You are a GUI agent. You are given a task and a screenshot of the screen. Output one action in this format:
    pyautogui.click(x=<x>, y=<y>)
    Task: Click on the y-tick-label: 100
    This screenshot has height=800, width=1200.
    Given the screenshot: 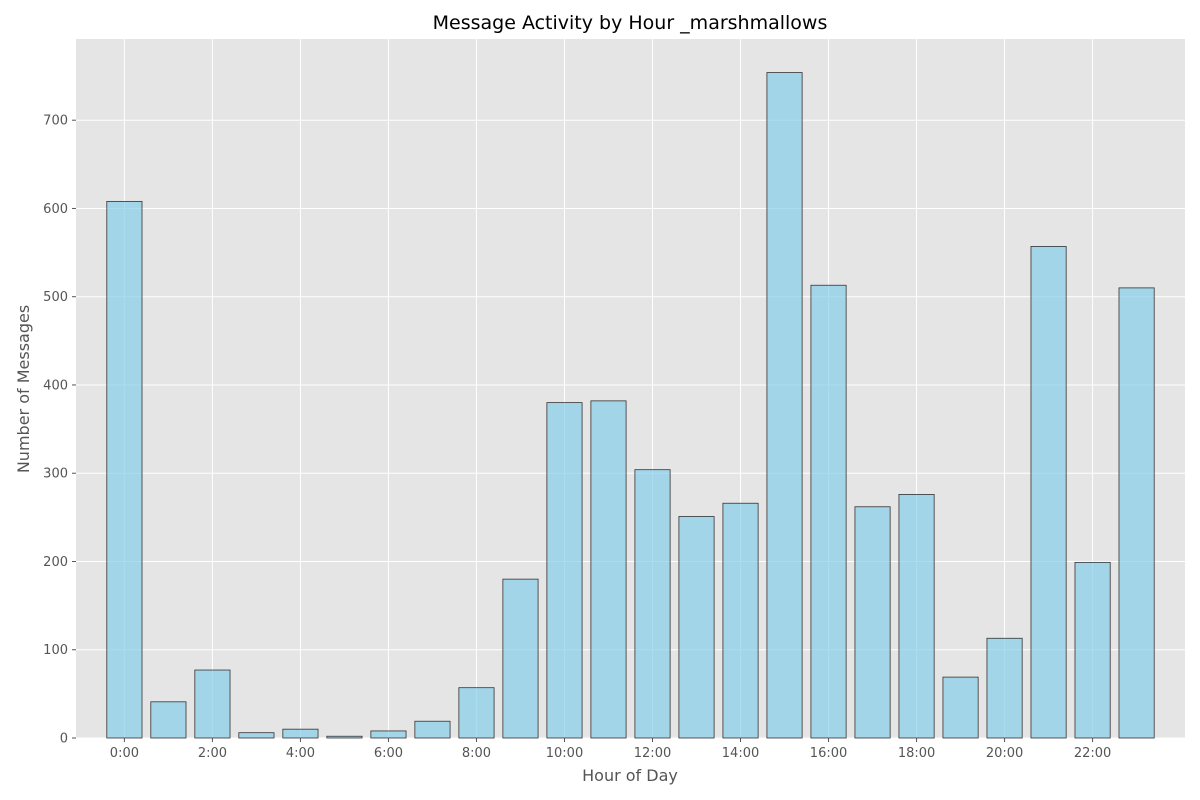 What is the action you would take?
    pyautogui.click(x=55, y=650)
    